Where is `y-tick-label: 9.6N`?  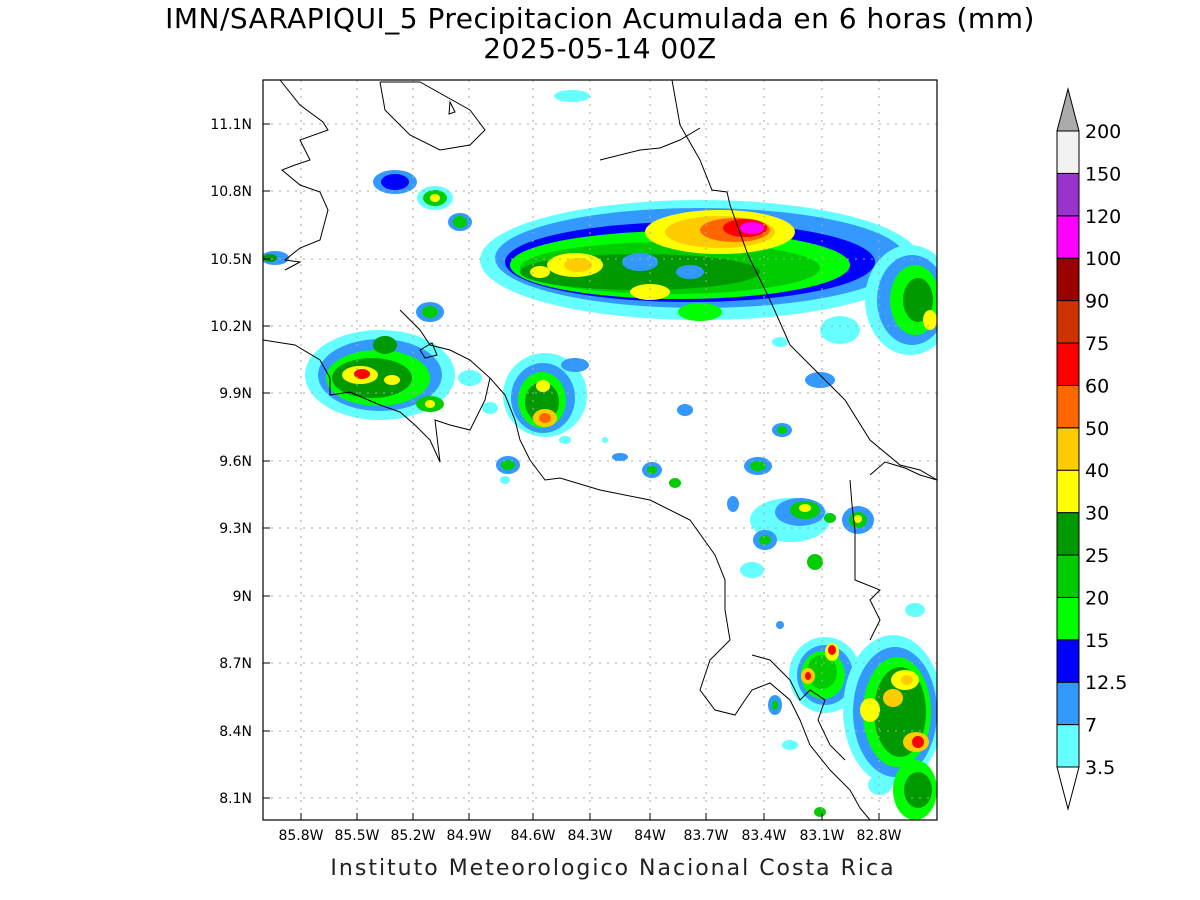
y-tick-label: 9.6N is located at coordinates (235, 462).